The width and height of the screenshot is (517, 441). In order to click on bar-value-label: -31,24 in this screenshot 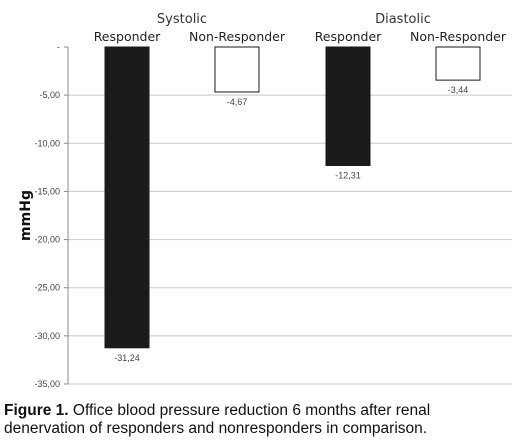, I will do `click(127, 358)`.